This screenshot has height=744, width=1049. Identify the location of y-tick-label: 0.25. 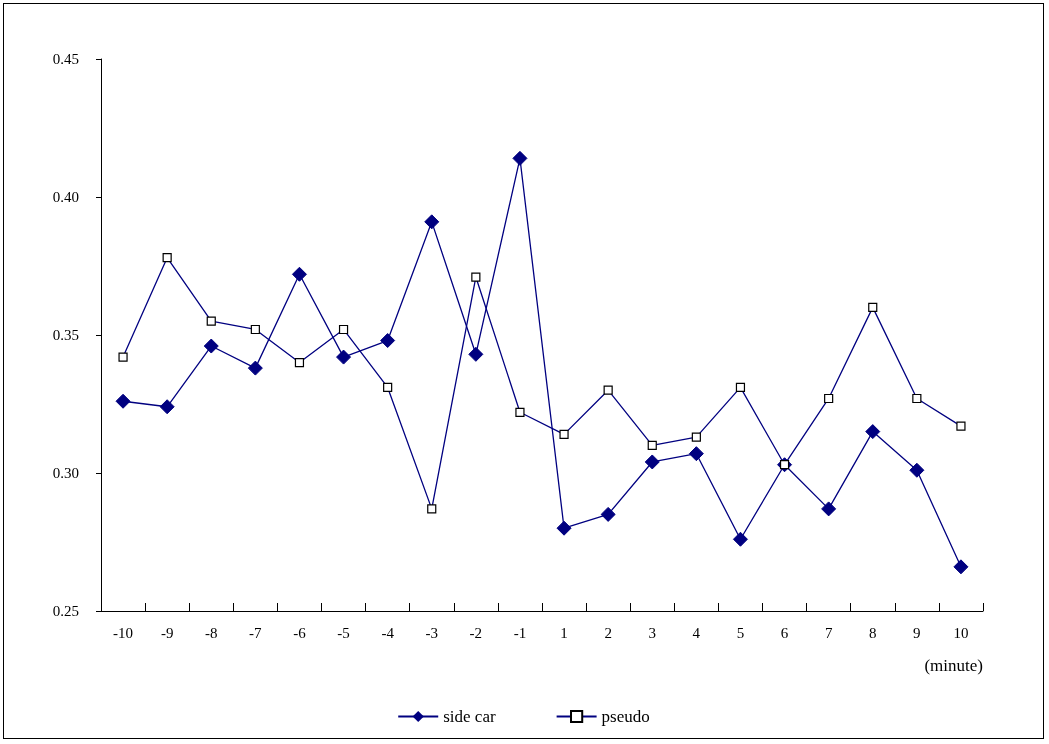
(65, 611).